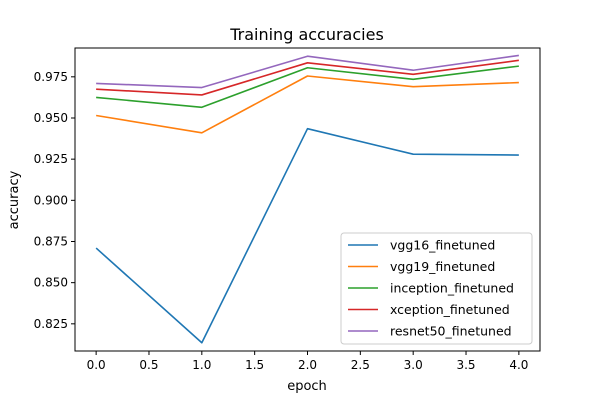 The image size is (600, 400). What do you see at coordinates (201, 365) in the screenshot?
I see `x-tick-label: 1.0` at bounding box center [201, 365].